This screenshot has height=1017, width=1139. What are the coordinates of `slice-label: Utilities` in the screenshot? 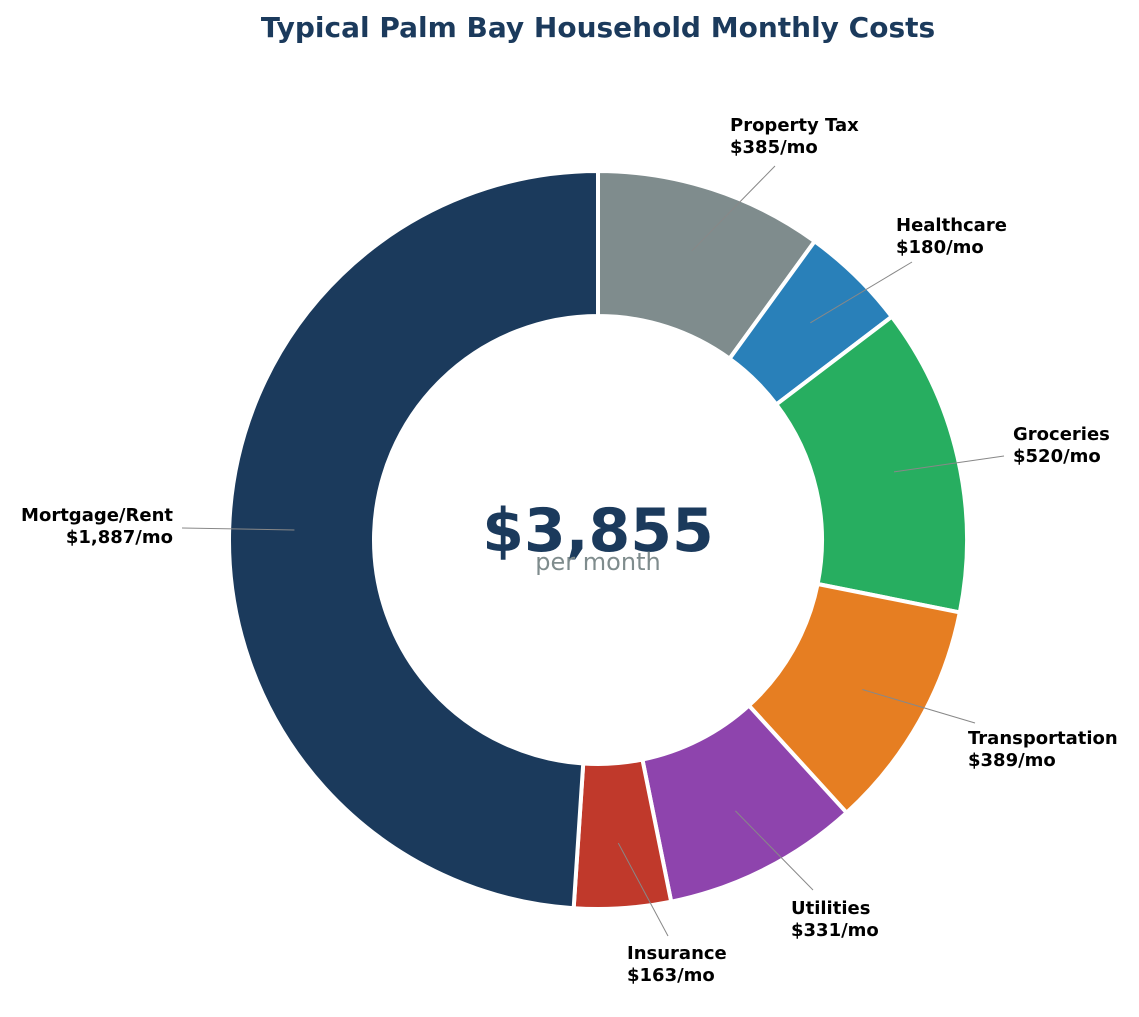 It's located at (830, 908).